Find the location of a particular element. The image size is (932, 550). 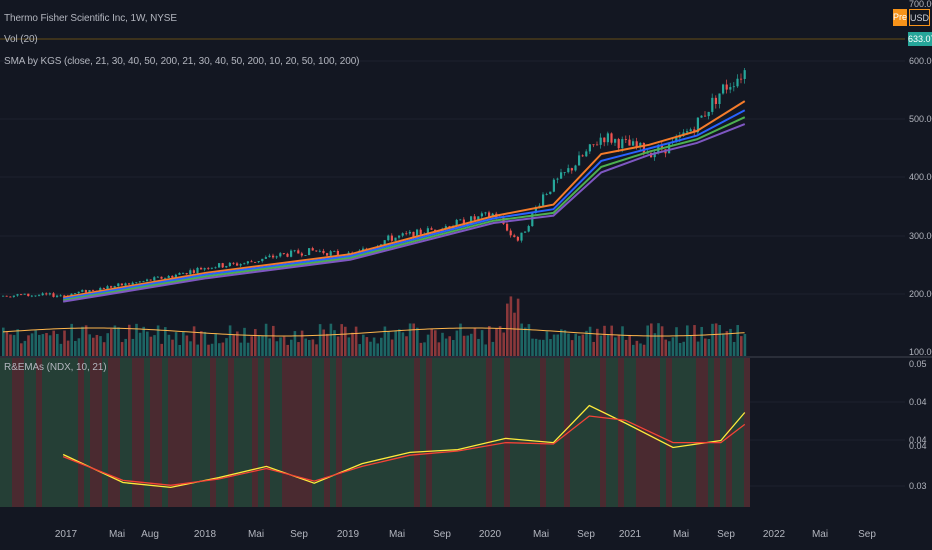

rema-21-line is located at coordinates (404, 450).